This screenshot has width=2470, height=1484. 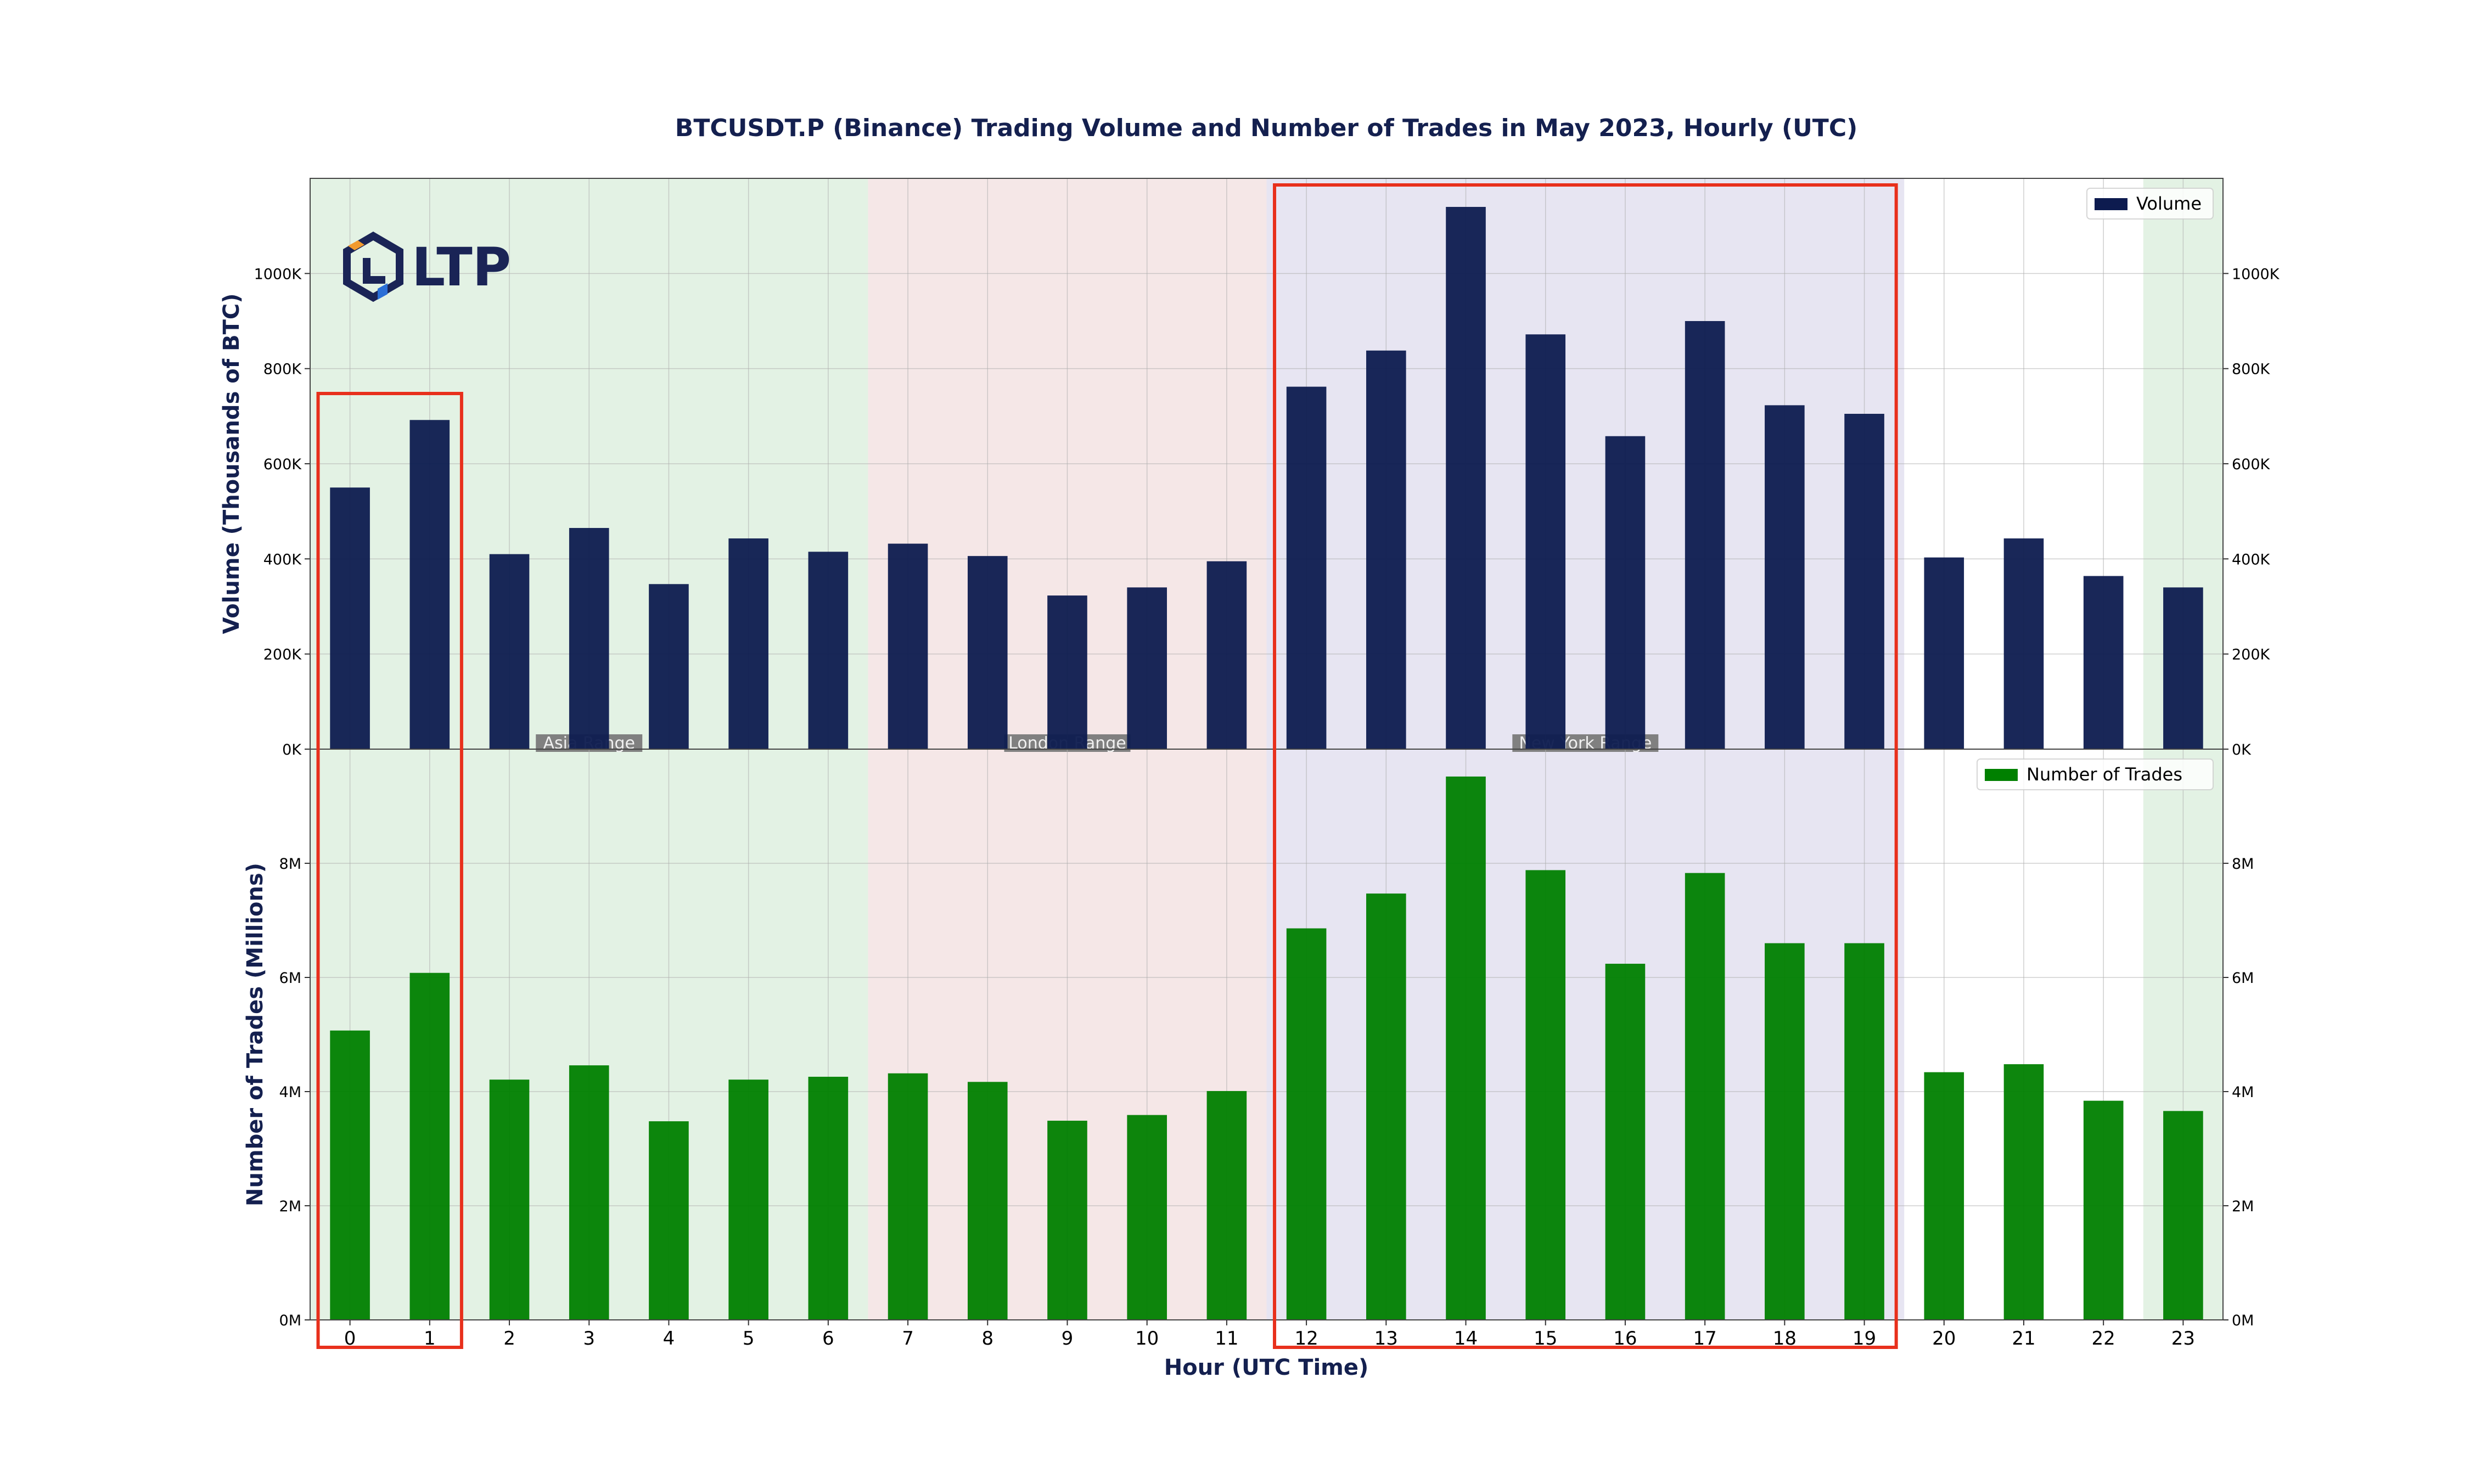 What do you see at coordinates (2251, 655) in the screenshot?
I see `y-tick-label-right: 200K` at bounding box center [2251, 655].